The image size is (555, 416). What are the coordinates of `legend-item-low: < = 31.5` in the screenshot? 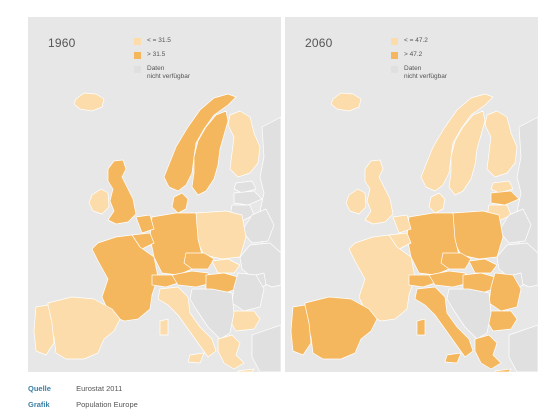 It's located at (162, 41).